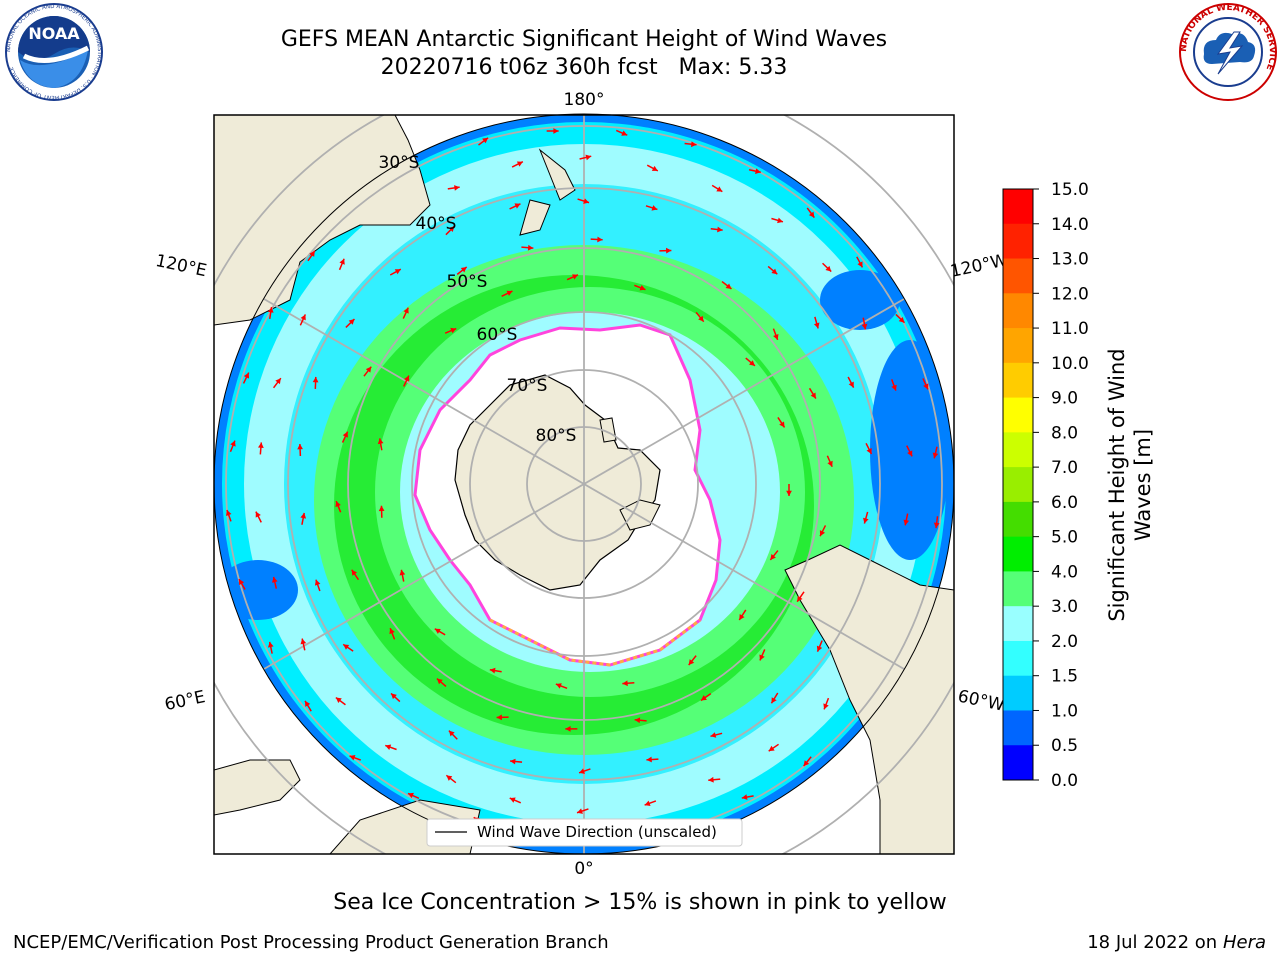 The image size is (1280, 960). I want to click on noaa-logo-text: NOAA, so click(54, 33).